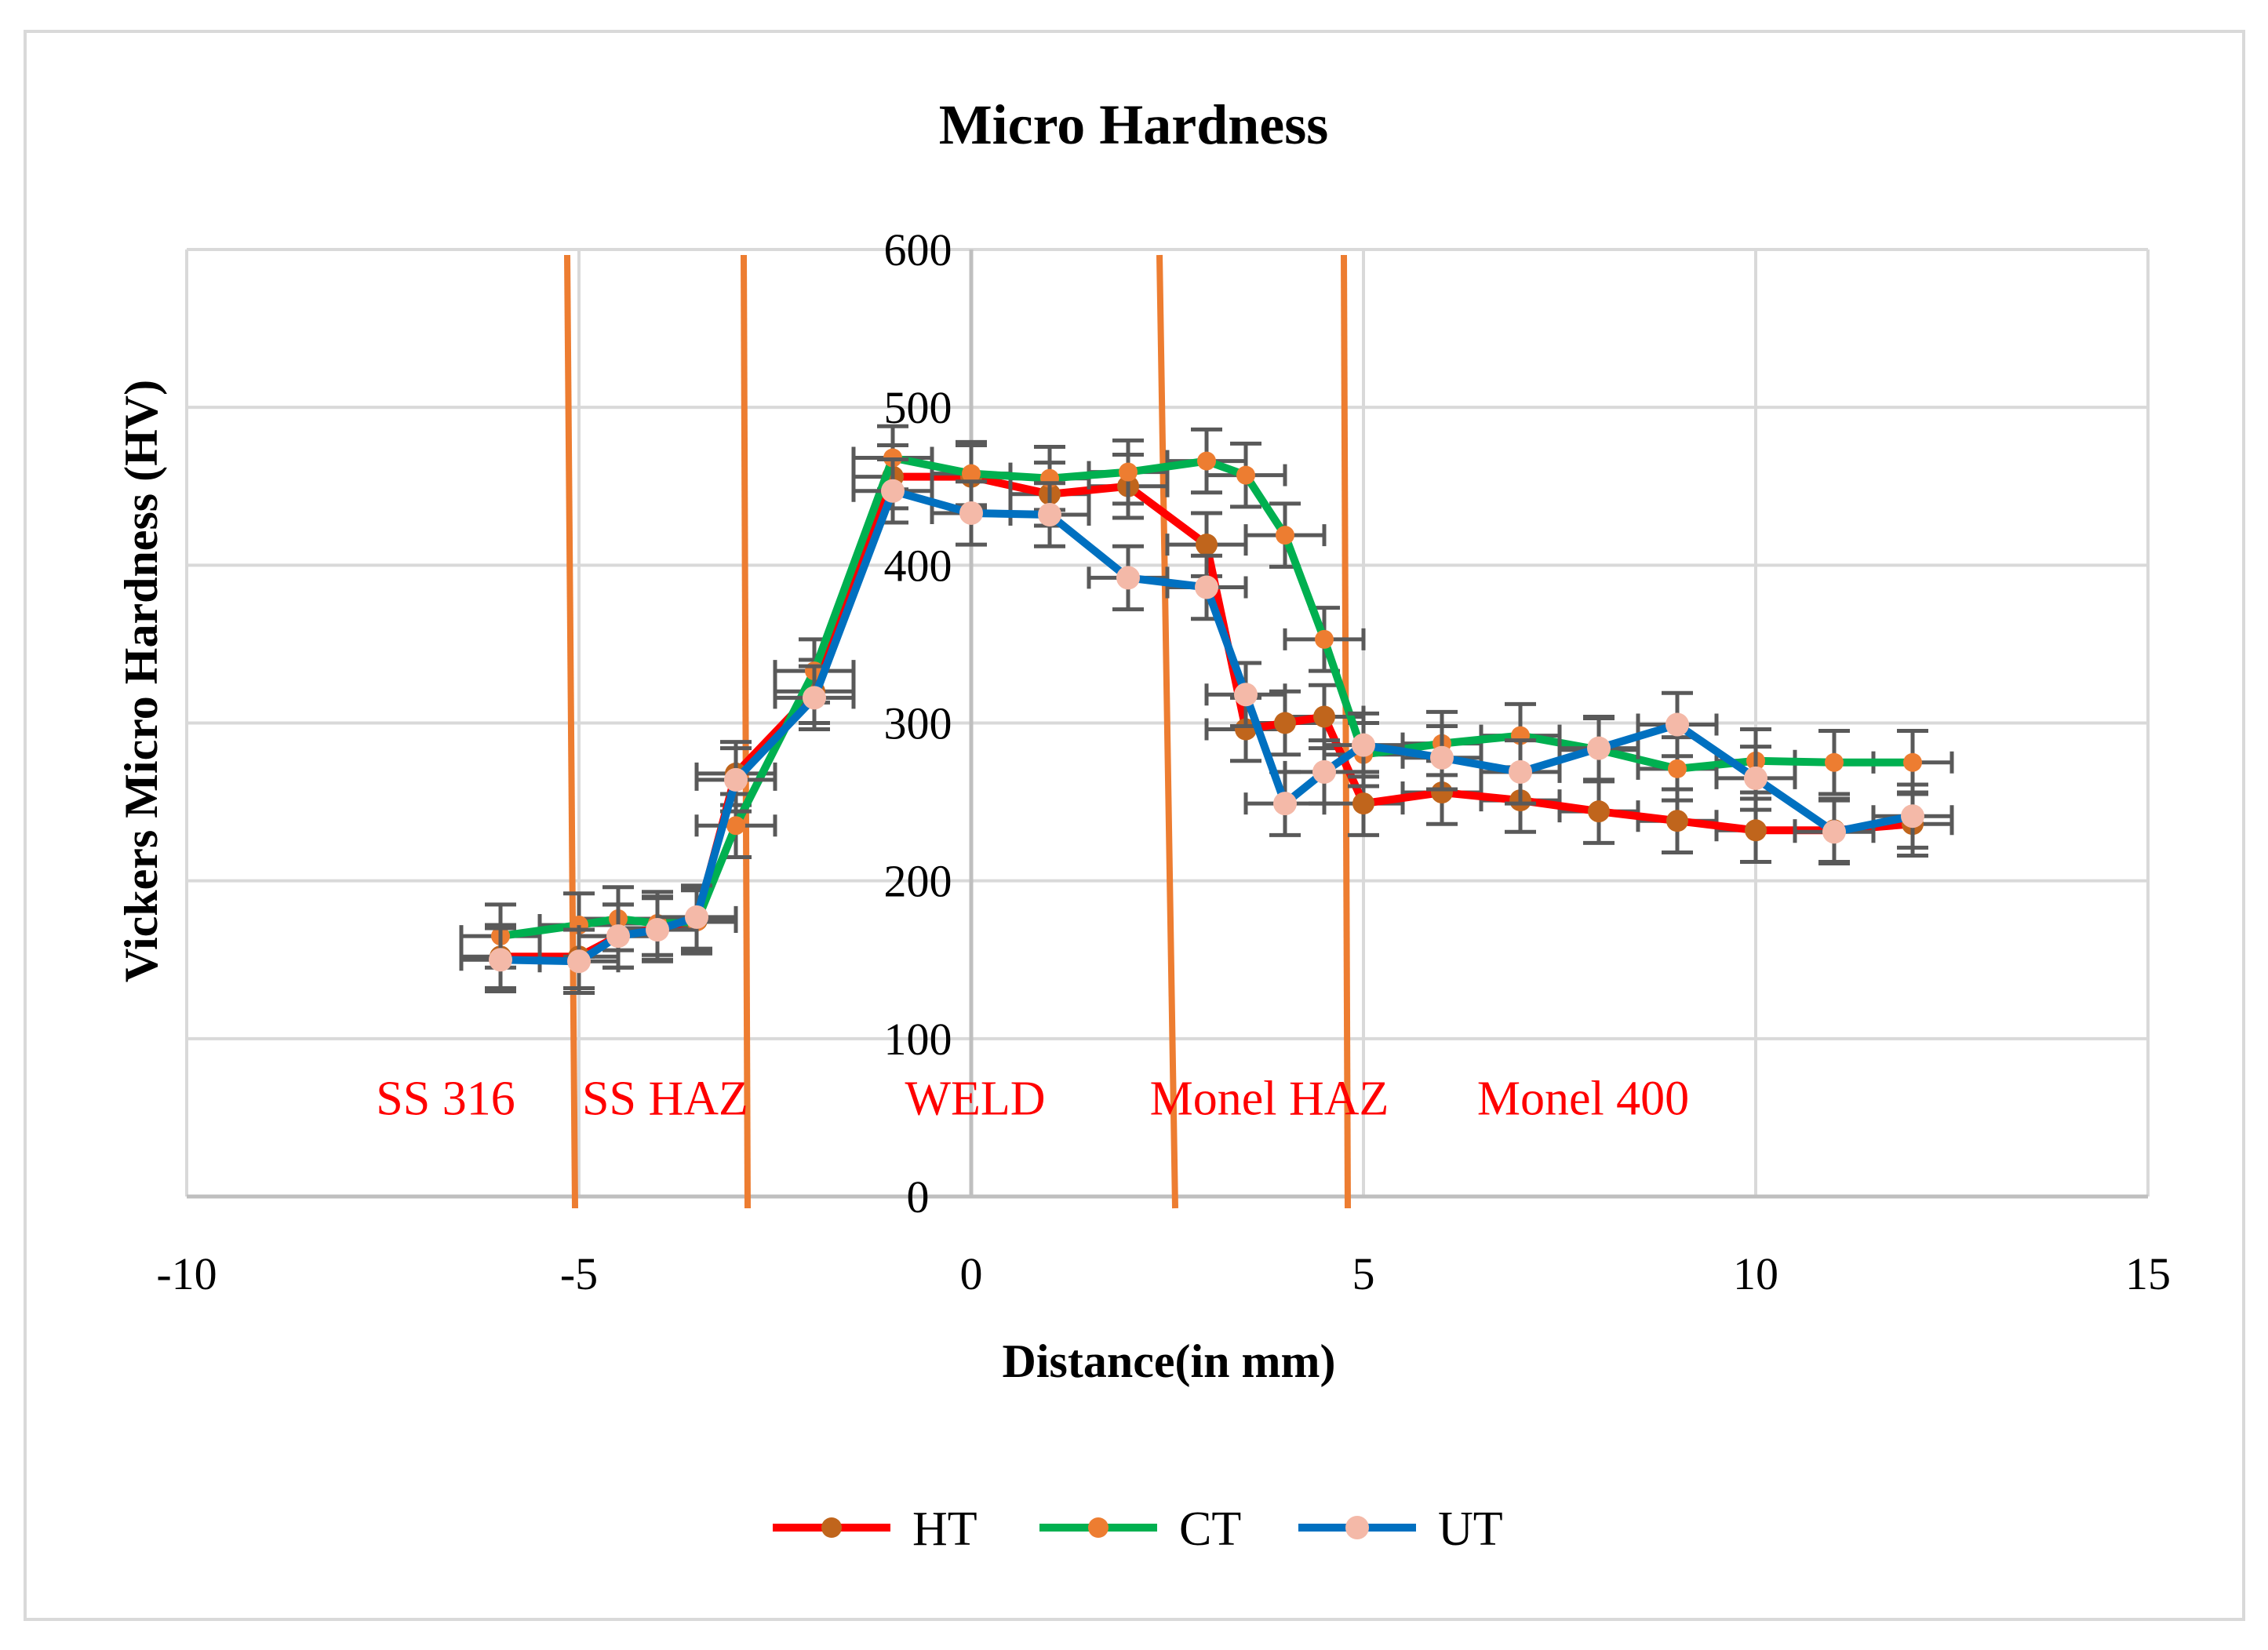  I want to click on zone-label: Monel 400, so click(1583, 1099).